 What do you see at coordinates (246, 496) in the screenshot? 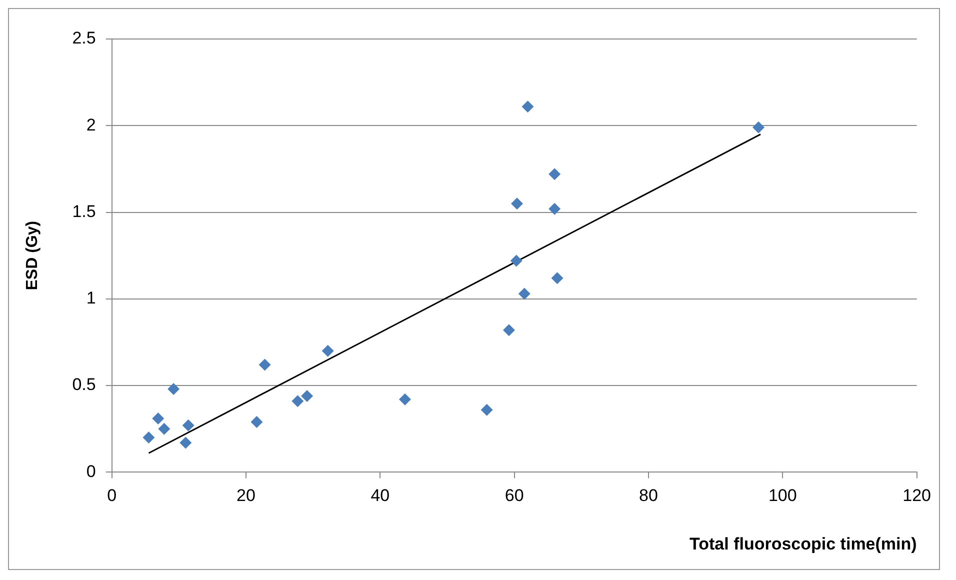
I see `x-tick-label: 20` at bounding box center [246, 496].